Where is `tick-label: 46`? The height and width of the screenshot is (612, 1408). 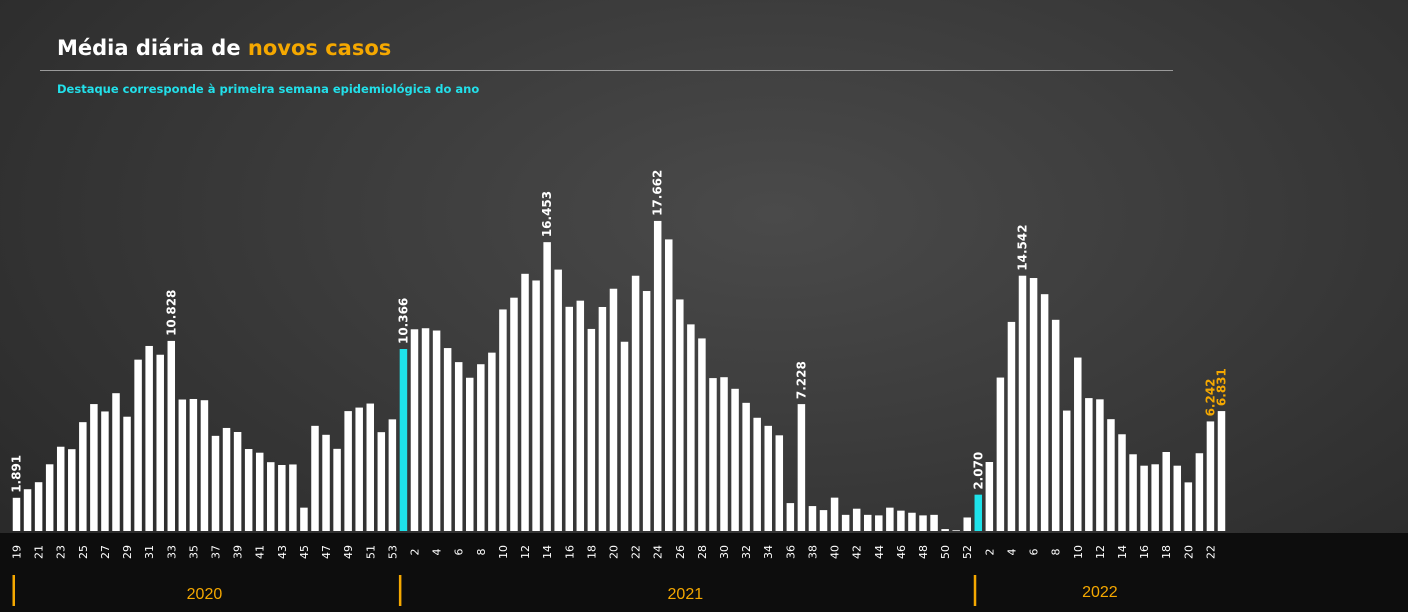
tick-label: 46 is located at coordinates (901, 552).